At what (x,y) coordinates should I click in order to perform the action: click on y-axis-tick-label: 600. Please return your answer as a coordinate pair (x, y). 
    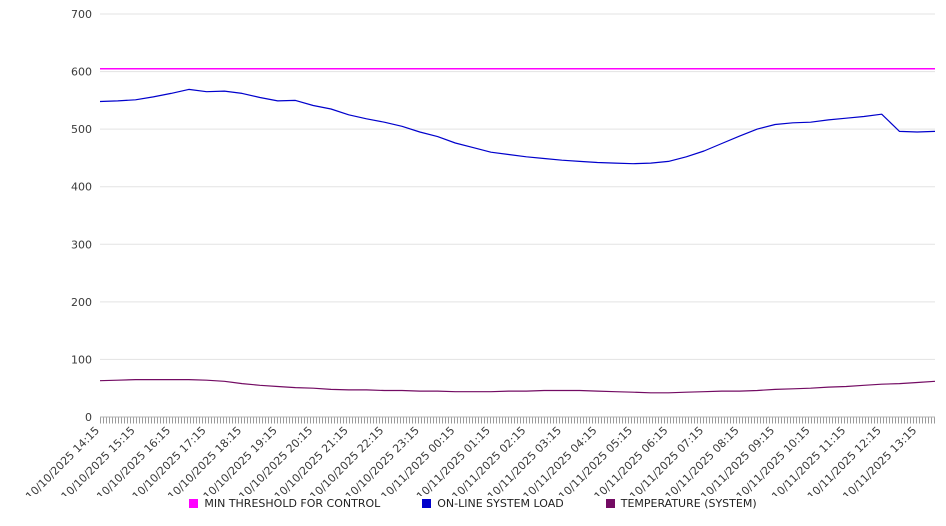
    Looking at the image, I should click on (81, 72).